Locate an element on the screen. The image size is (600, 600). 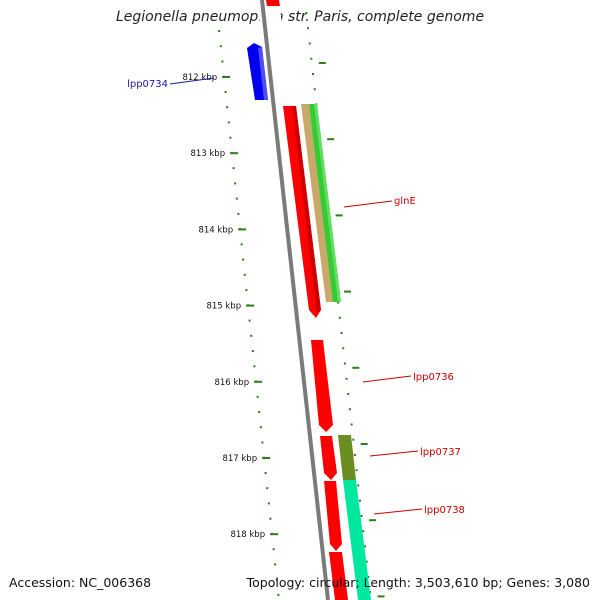
label-lpp0738: lpp0738 is located at coordinates (444, 510).